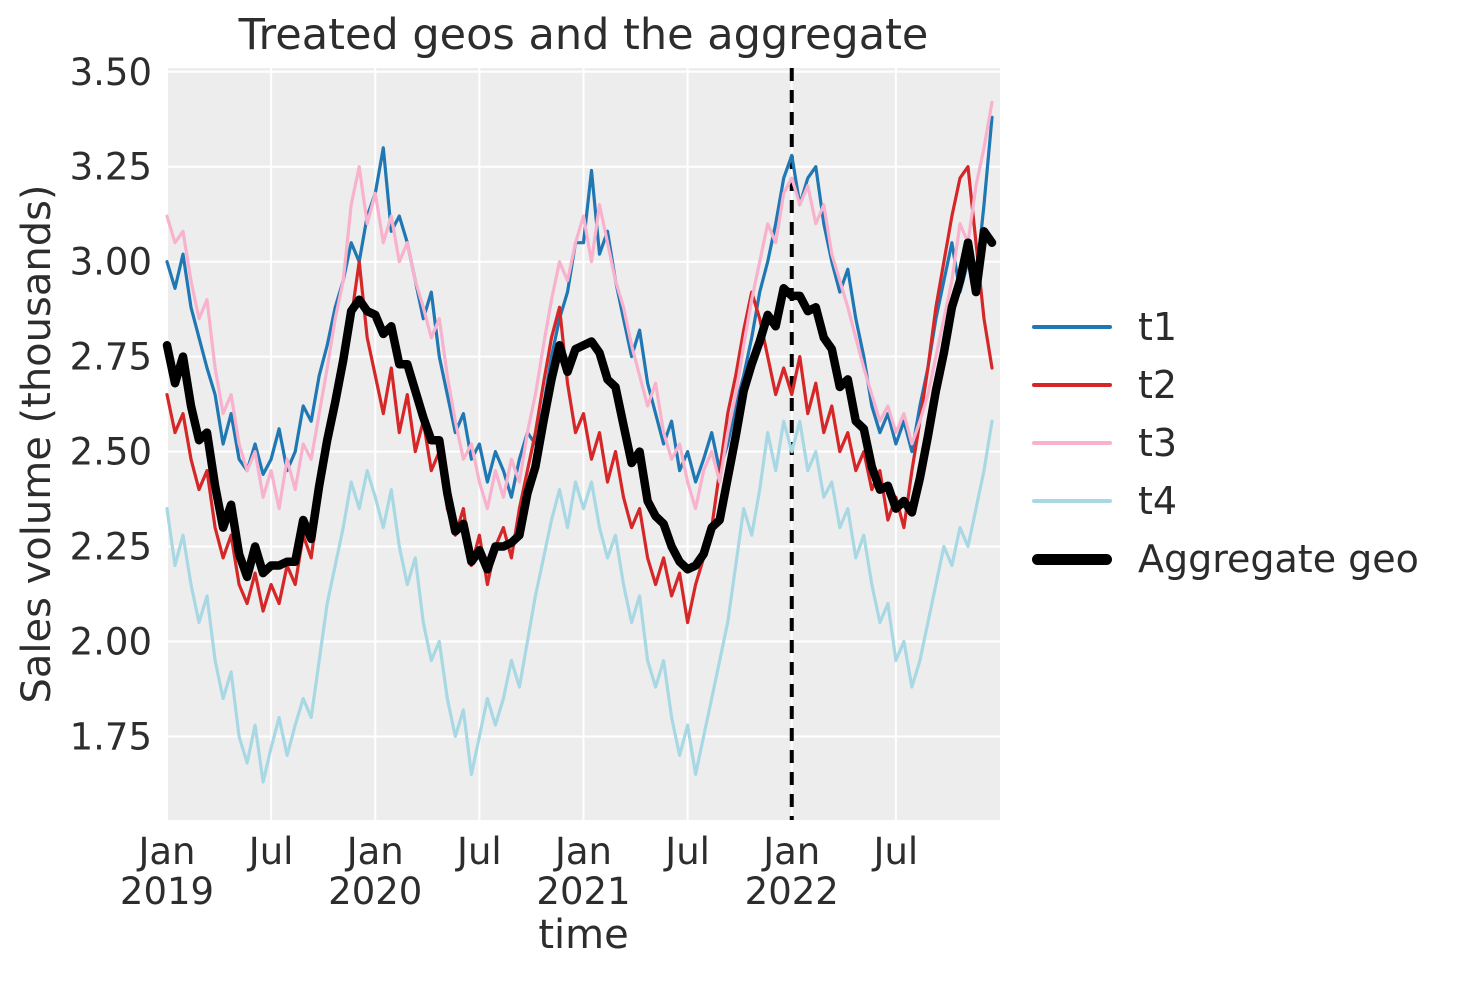 The height and width of the screenshot is (983, 1463). I want to click on legend-item-t1: t1, so click(1225, 327).